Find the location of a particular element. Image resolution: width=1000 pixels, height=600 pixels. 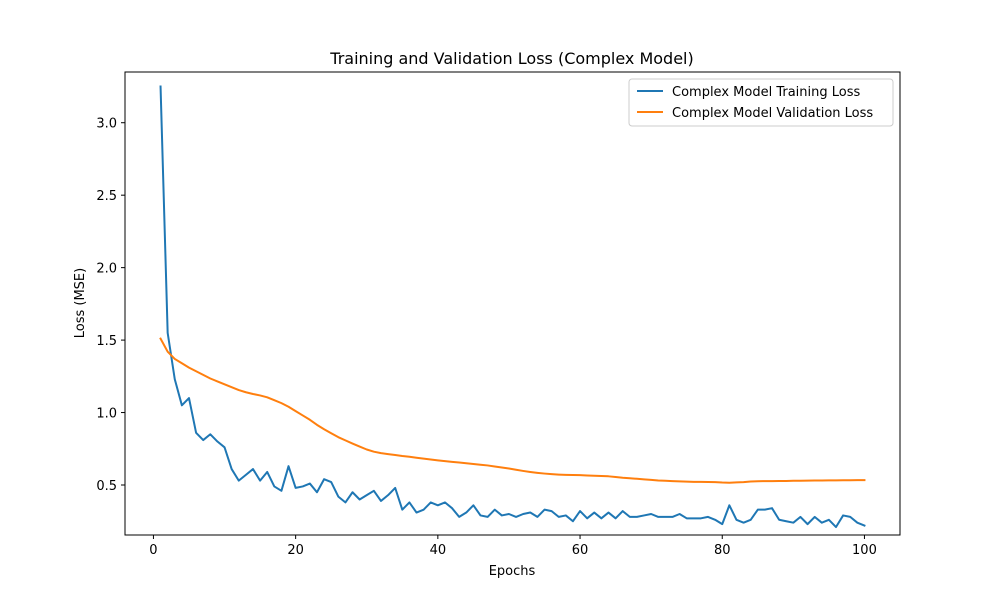

y-tick-label: 1.0 is located at coordinates (106, 414).